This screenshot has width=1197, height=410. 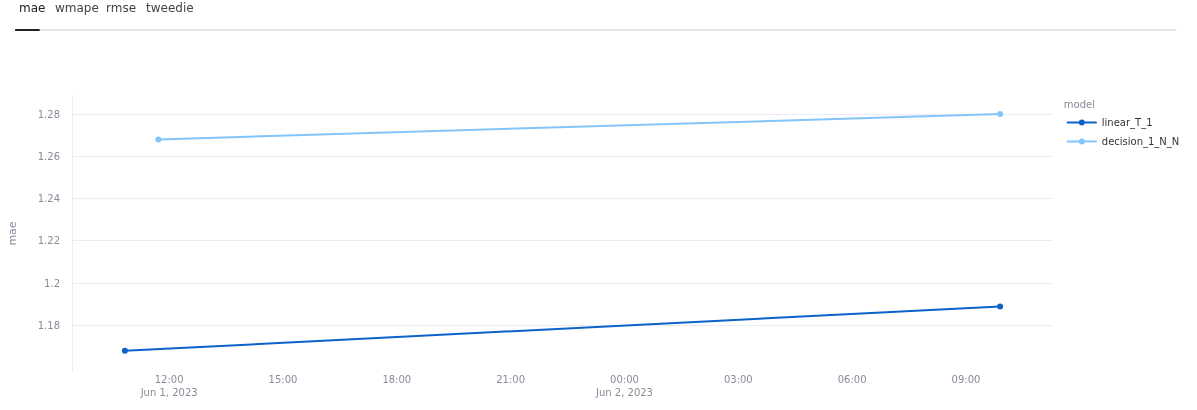 I want to click on y-tick-label: 1.24, so click(x=48, y=199).